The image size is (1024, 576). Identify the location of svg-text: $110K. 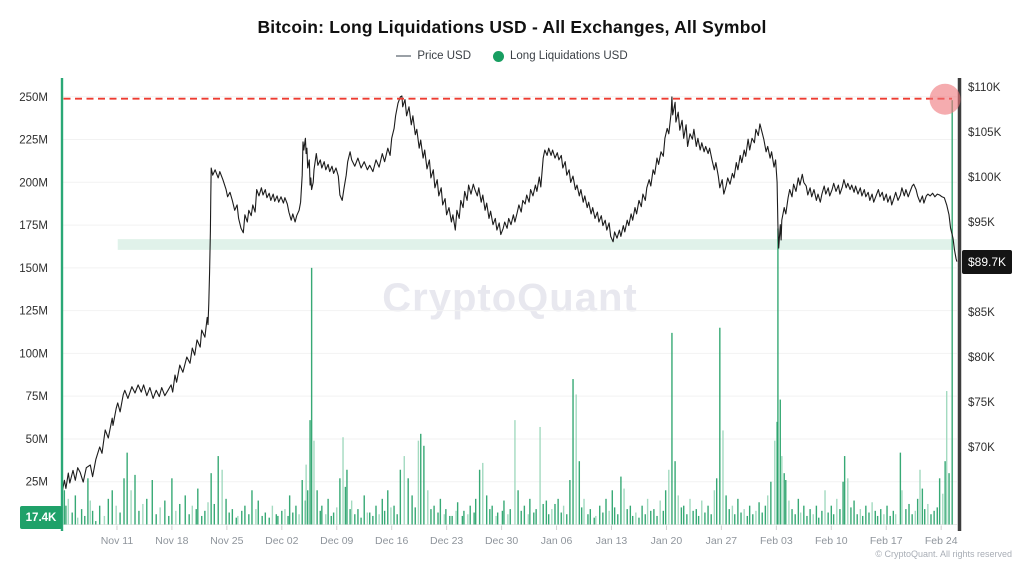
(984, 88).